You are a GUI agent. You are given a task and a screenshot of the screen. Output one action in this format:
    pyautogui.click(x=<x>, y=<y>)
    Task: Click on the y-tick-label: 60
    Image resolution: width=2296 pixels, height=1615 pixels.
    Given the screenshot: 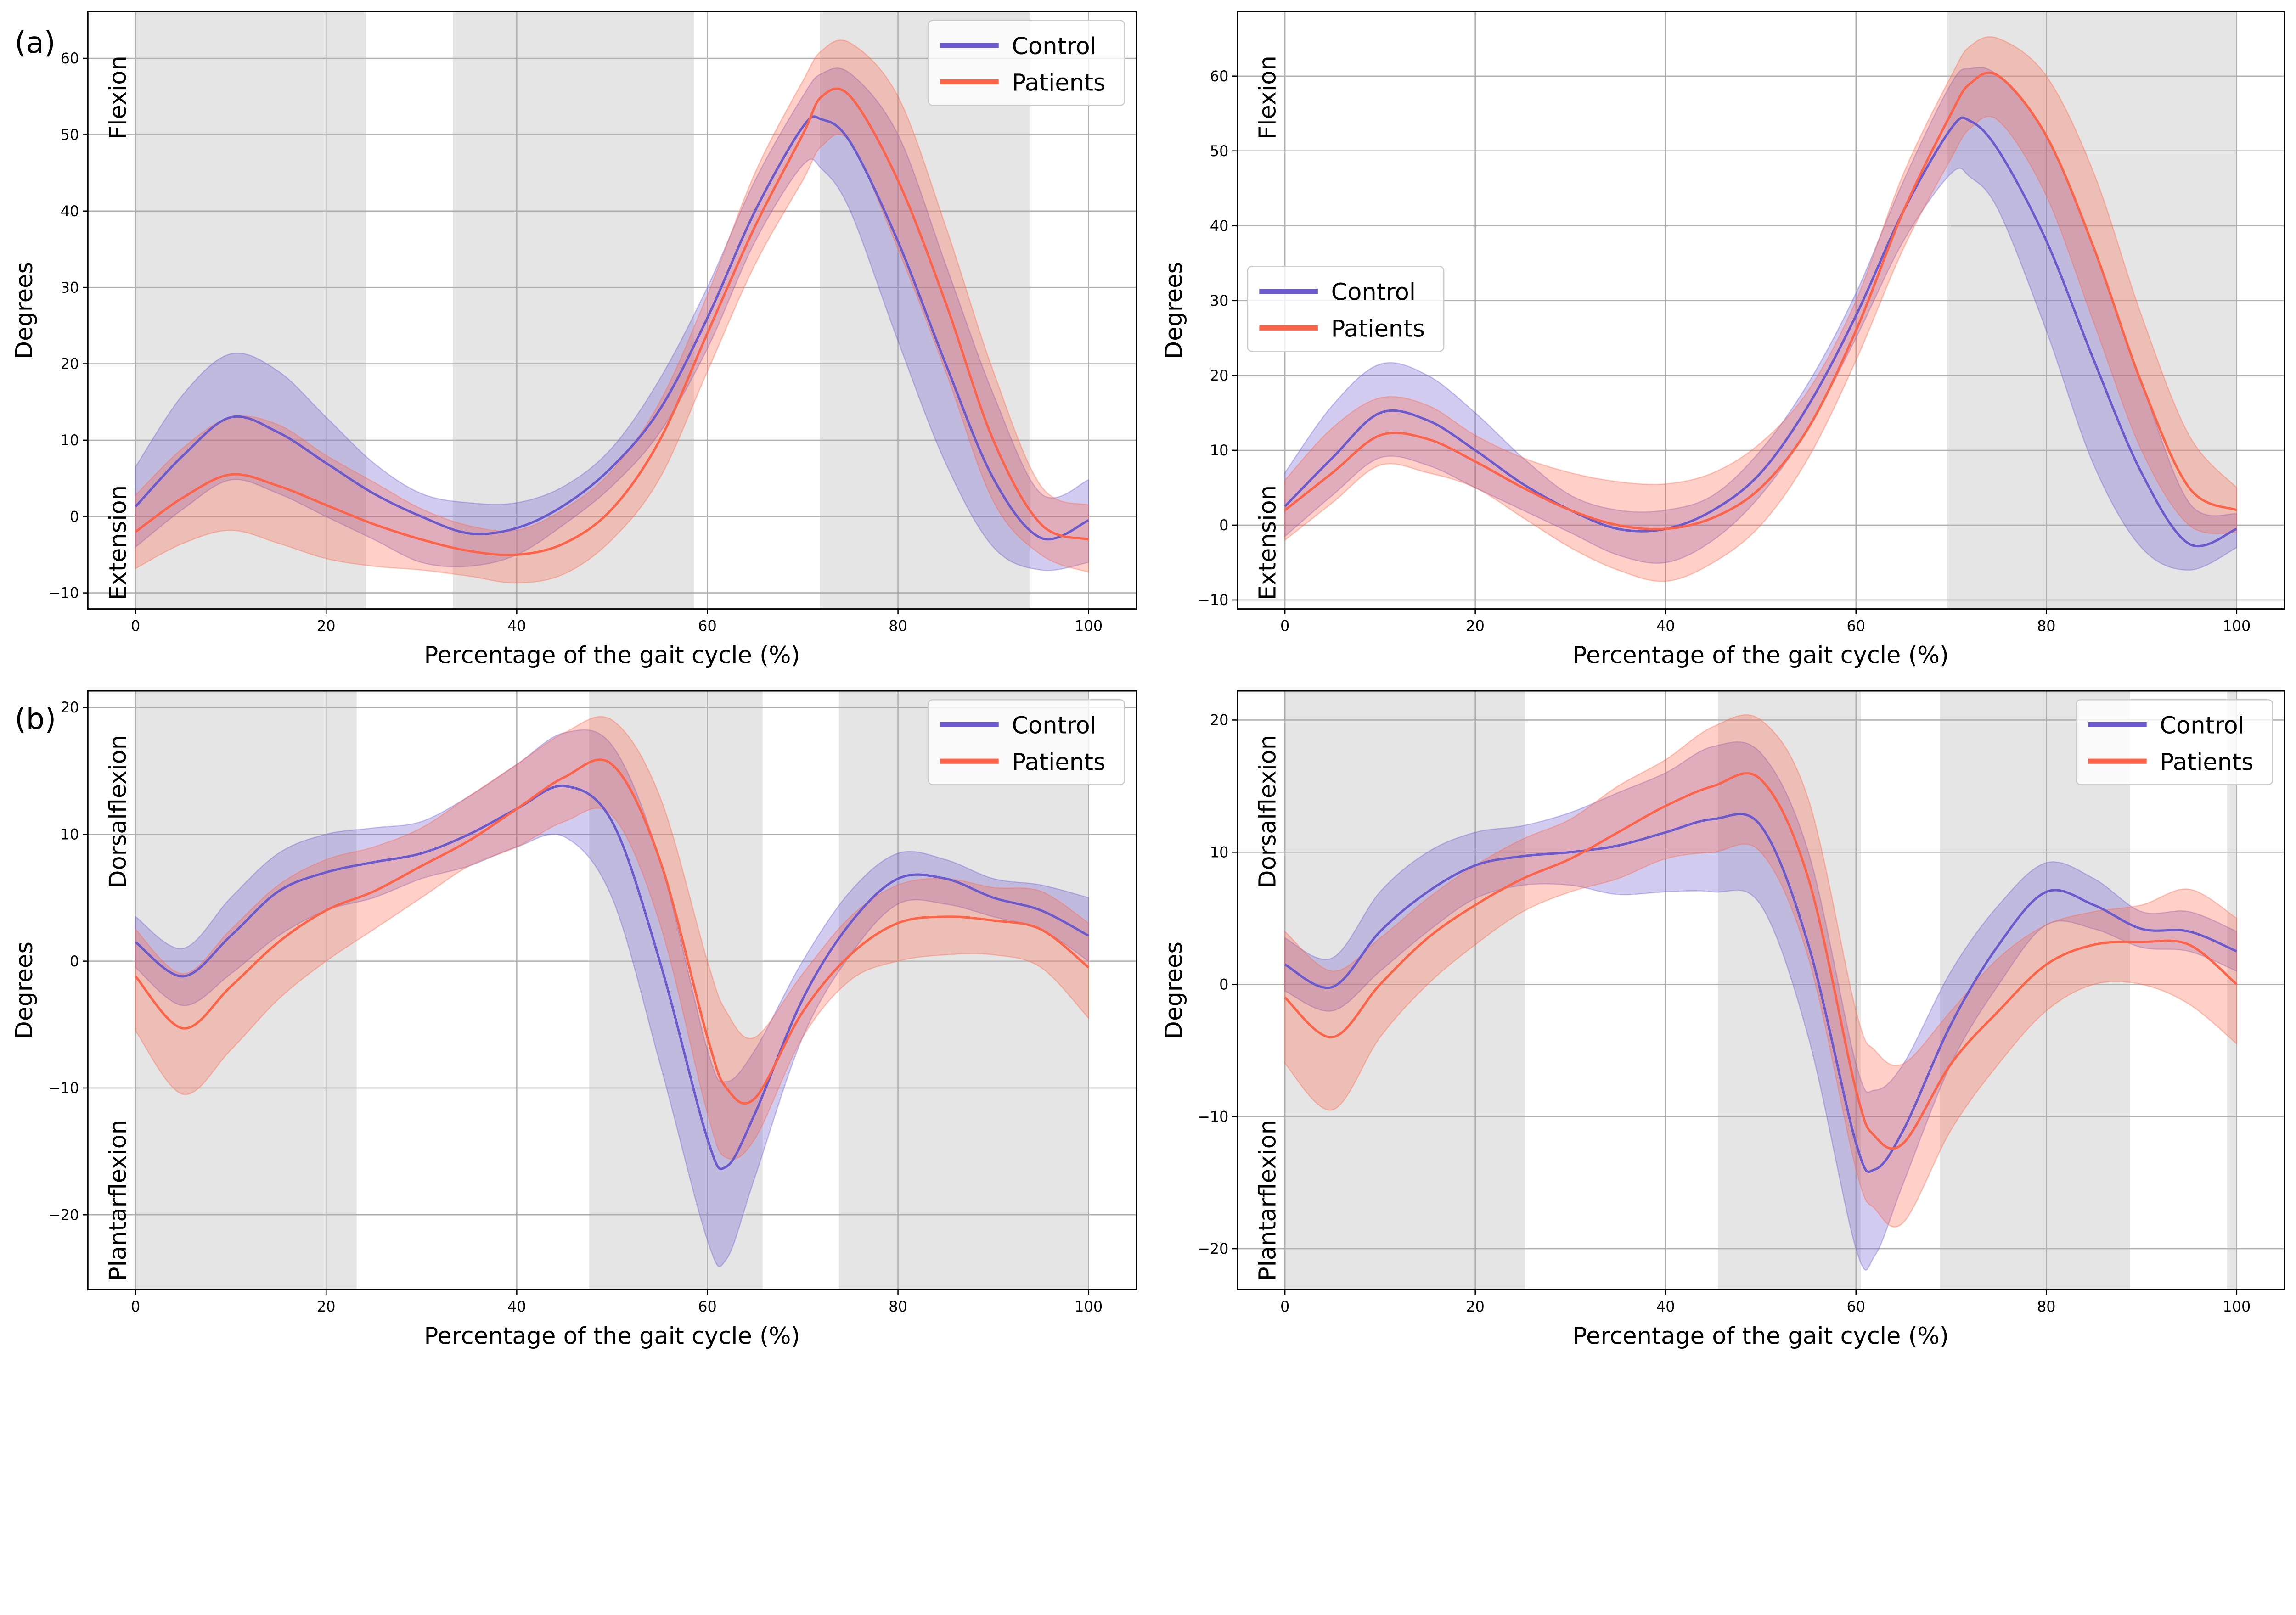 What is the action you would take?
    pyautogui.click(x=1219, y=76)
    